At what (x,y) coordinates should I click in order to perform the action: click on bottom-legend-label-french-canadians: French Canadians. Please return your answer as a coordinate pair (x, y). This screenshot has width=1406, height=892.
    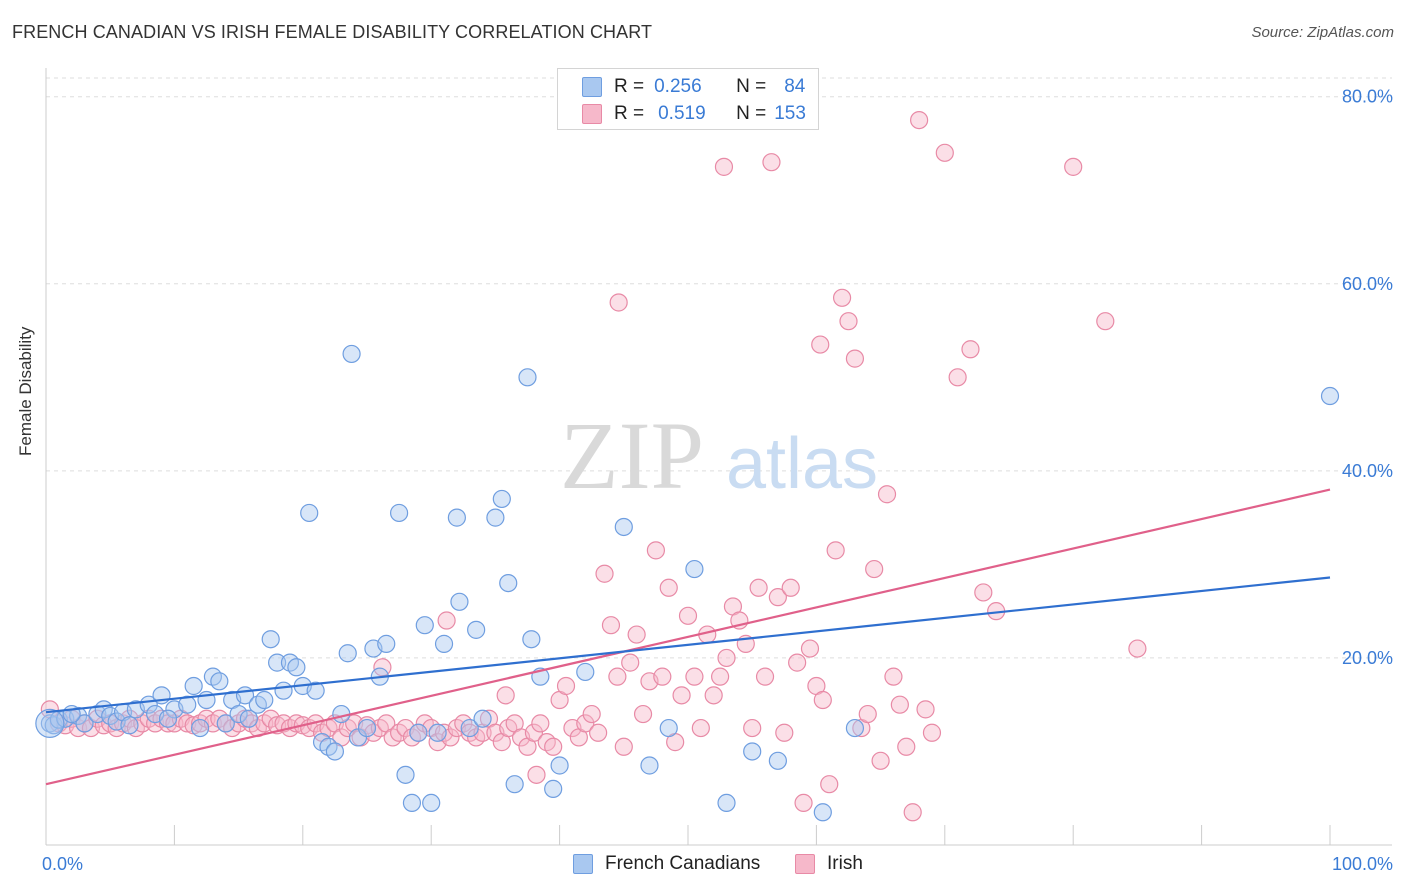
    Looking at the image, I should click on (683, 863).